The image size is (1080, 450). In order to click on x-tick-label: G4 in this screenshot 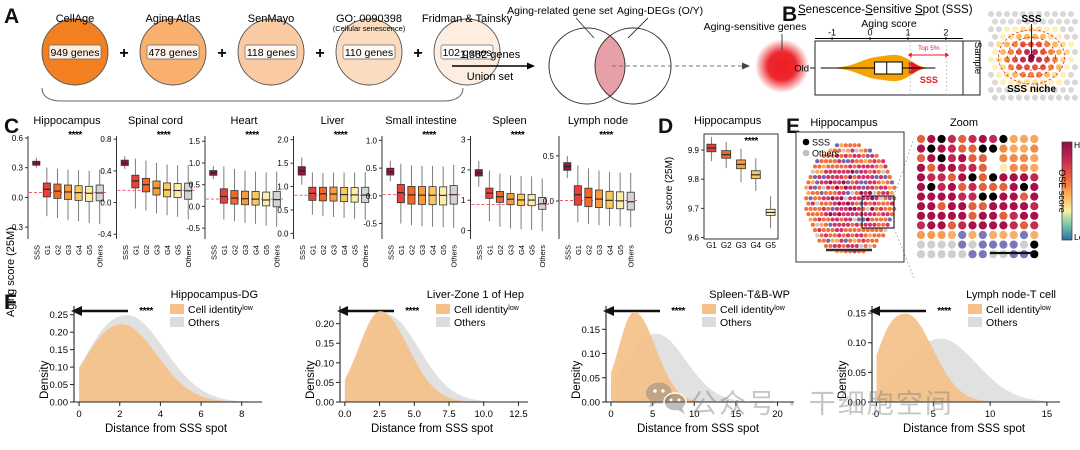, I will do `click(256, 250)`.